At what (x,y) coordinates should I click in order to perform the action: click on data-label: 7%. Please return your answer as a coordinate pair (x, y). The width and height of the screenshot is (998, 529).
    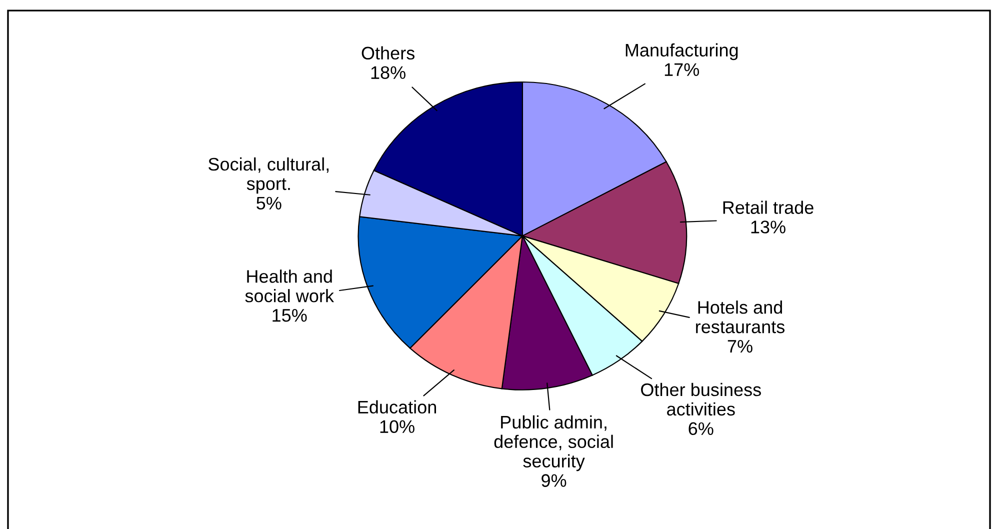
    Looking at the image, I should click on (740, 346).